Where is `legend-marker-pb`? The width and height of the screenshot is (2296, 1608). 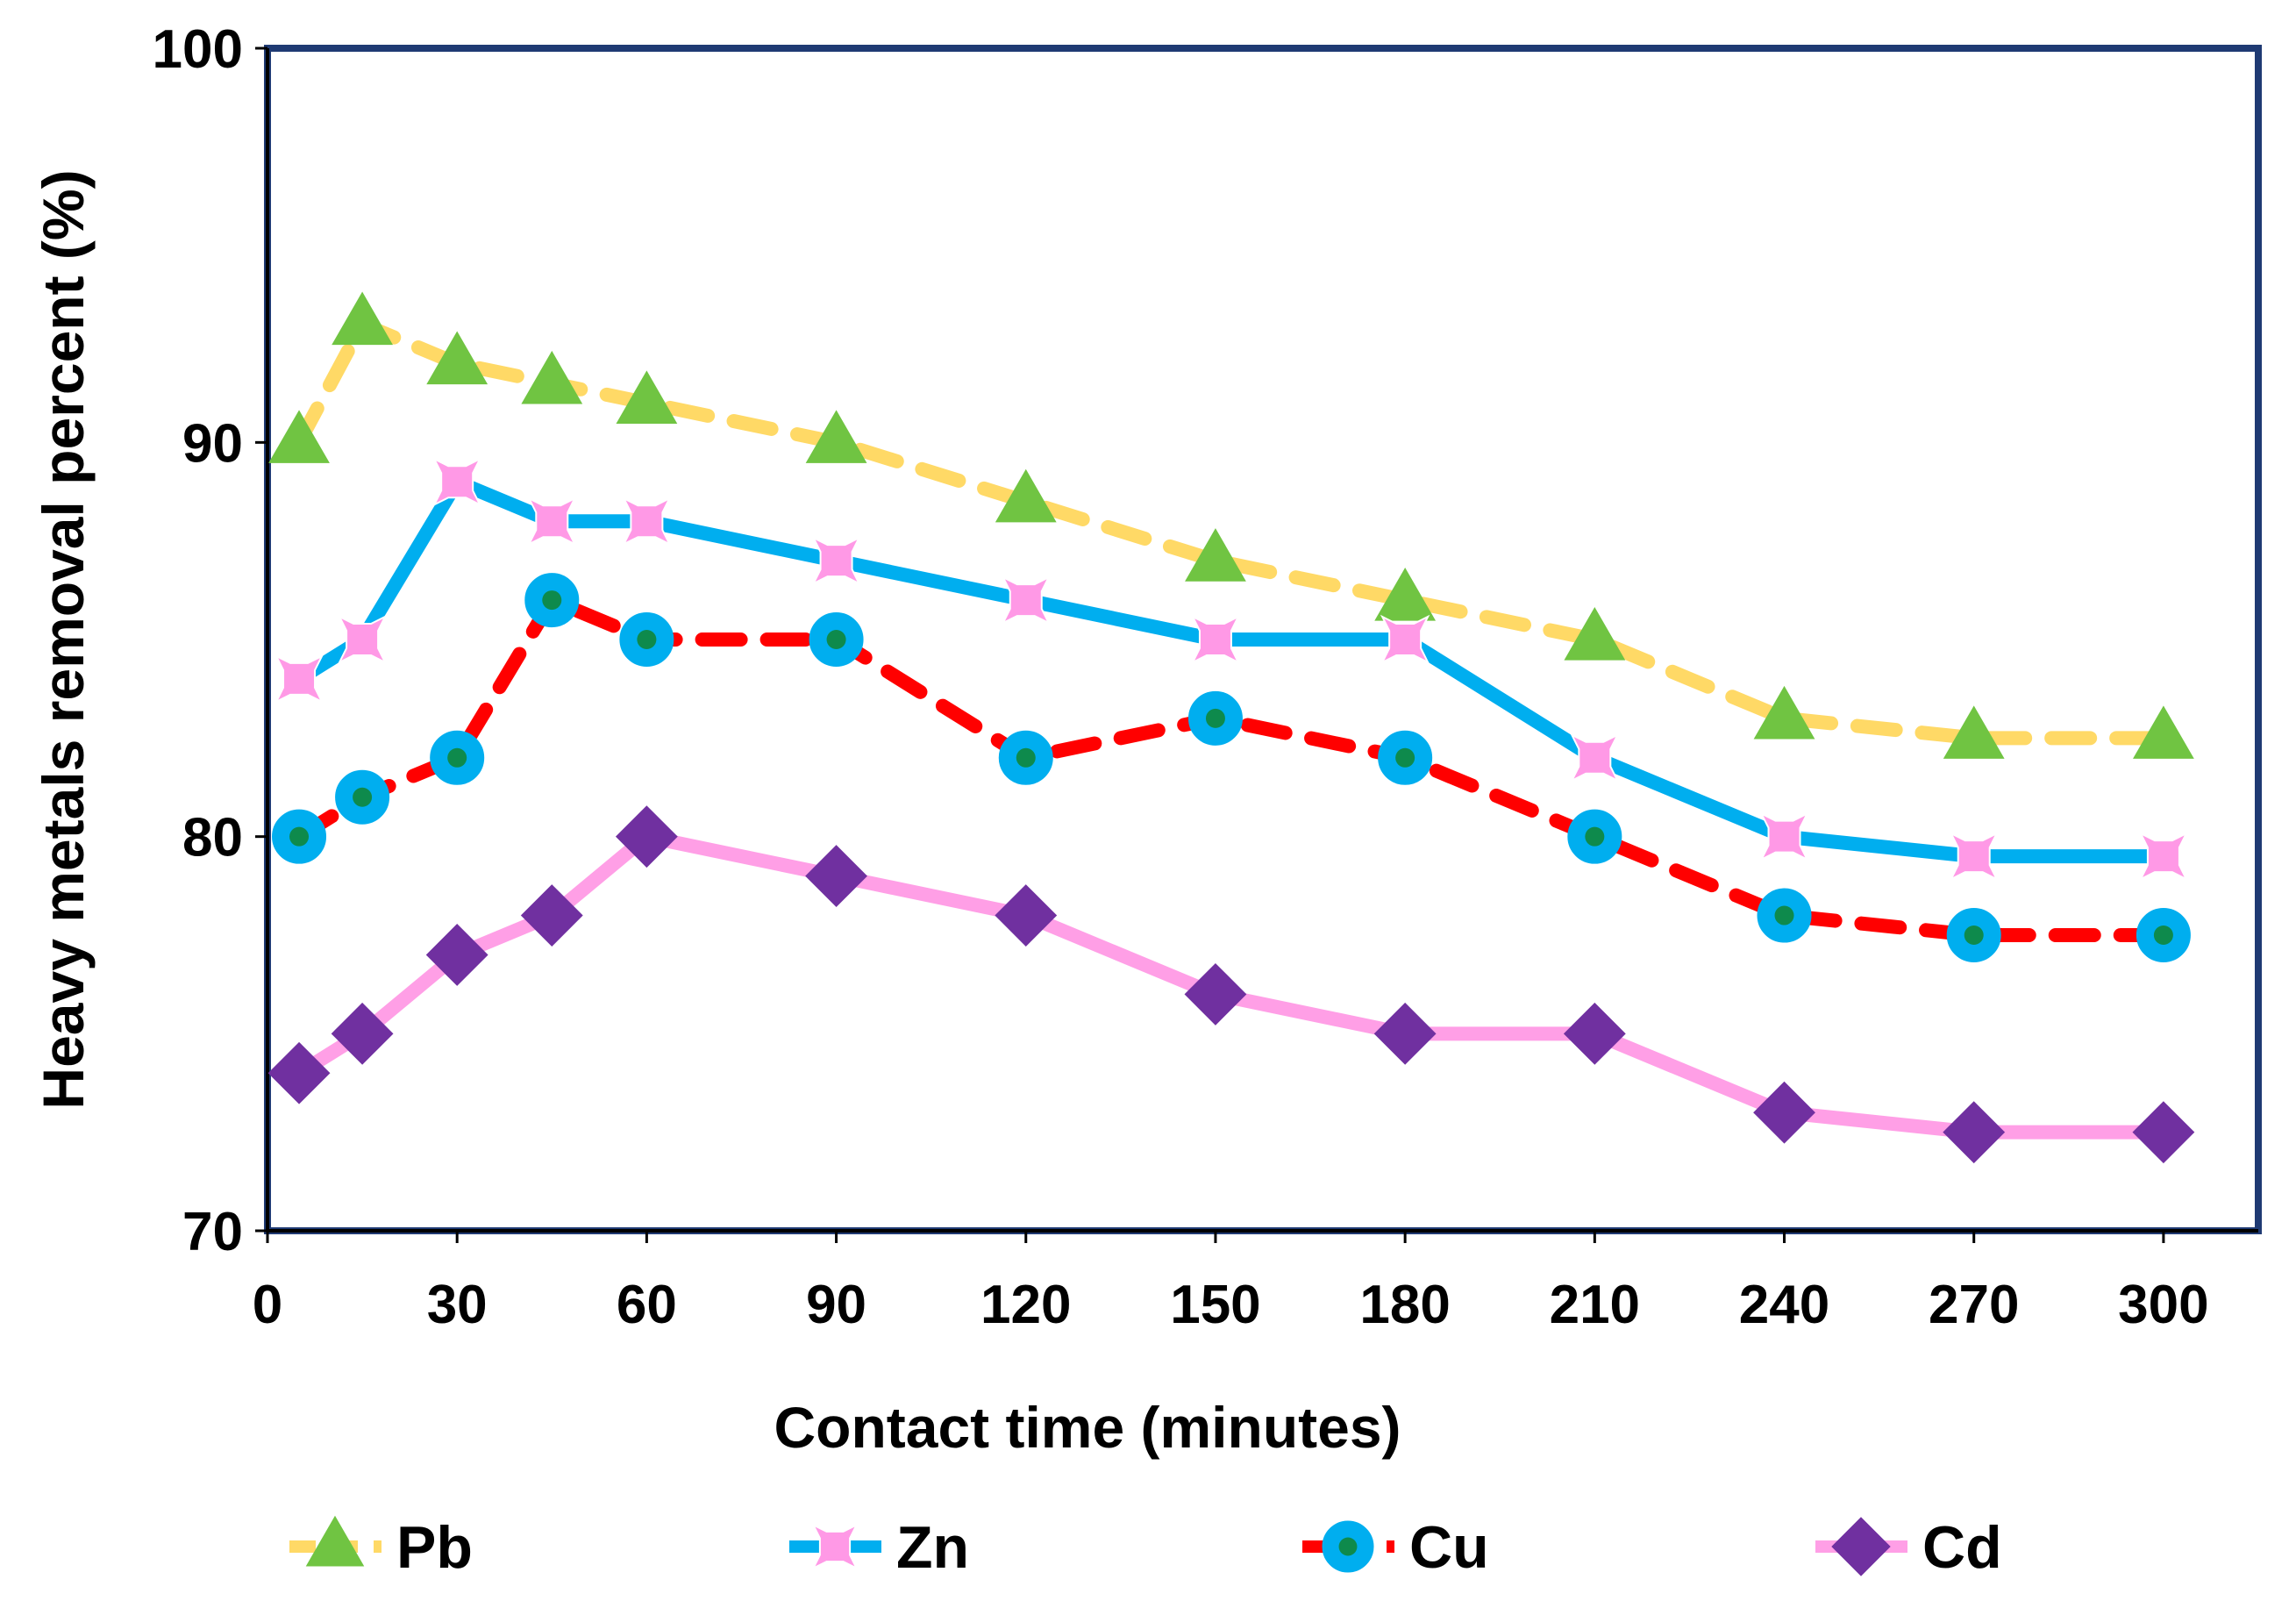
legend-marker-pb is located at coordinates (335, 1541).